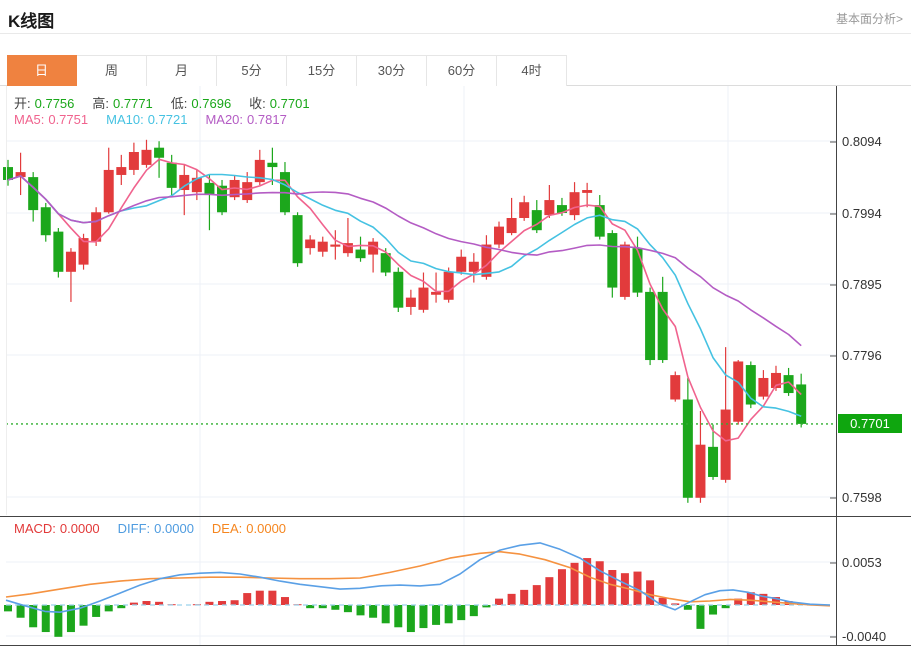 Image resolution: width=911 pixels, height=647 pixels. What do you see at coordinates (224, 119) in the screenshot?
I see `ma-label: MA20:` at bounding box center [224, 119].